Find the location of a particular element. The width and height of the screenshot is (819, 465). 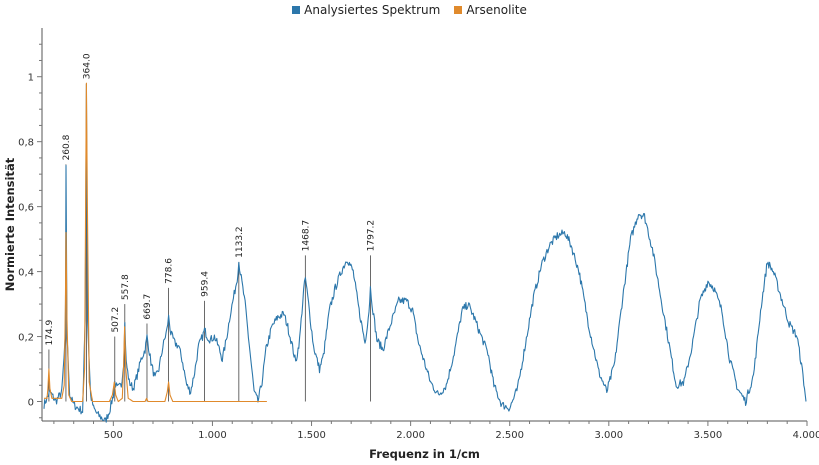

chart-legend: Analysiertes Spektrum Arsenolite is located at coordinates (409, 10).